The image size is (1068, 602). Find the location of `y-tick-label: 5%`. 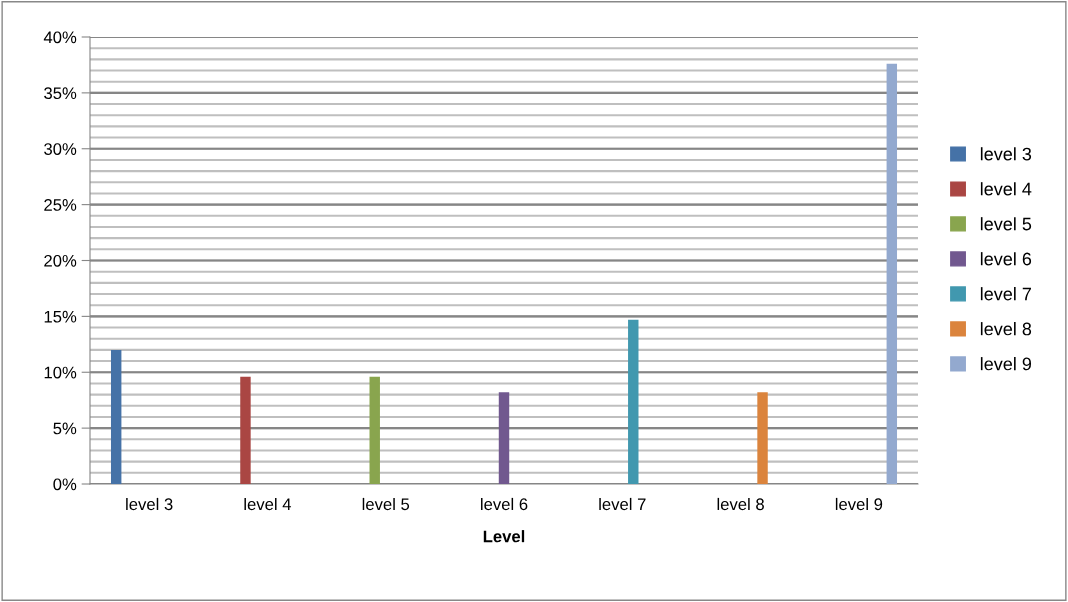

y-tick-label: 5% is located at coordinates (65, 428).